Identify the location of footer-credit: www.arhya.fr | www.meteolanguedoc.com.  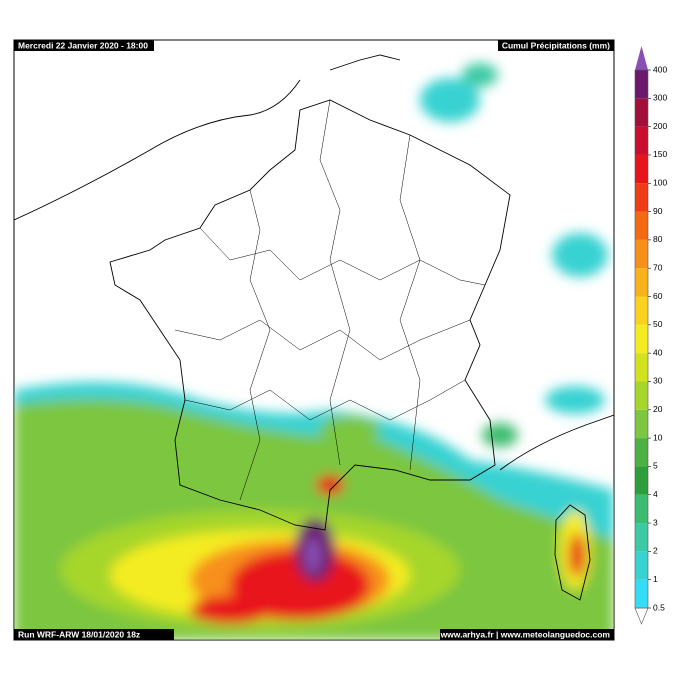
(525, 634).